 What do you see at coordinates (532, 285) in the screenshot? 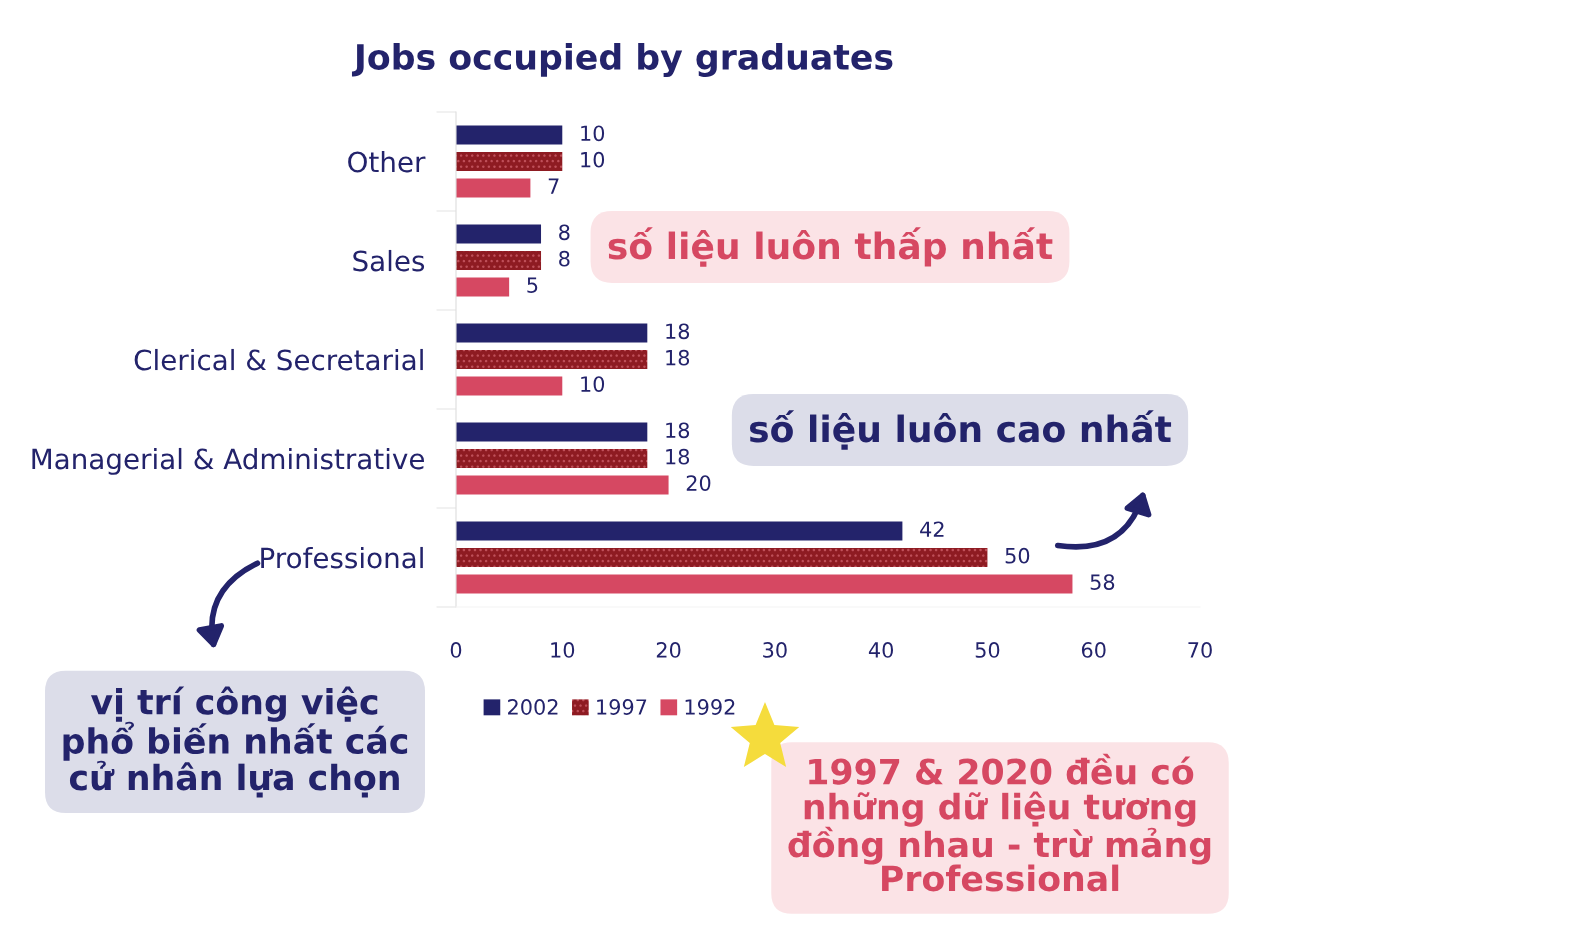
I see `data-label: 5` at bounding box center [532, 285].